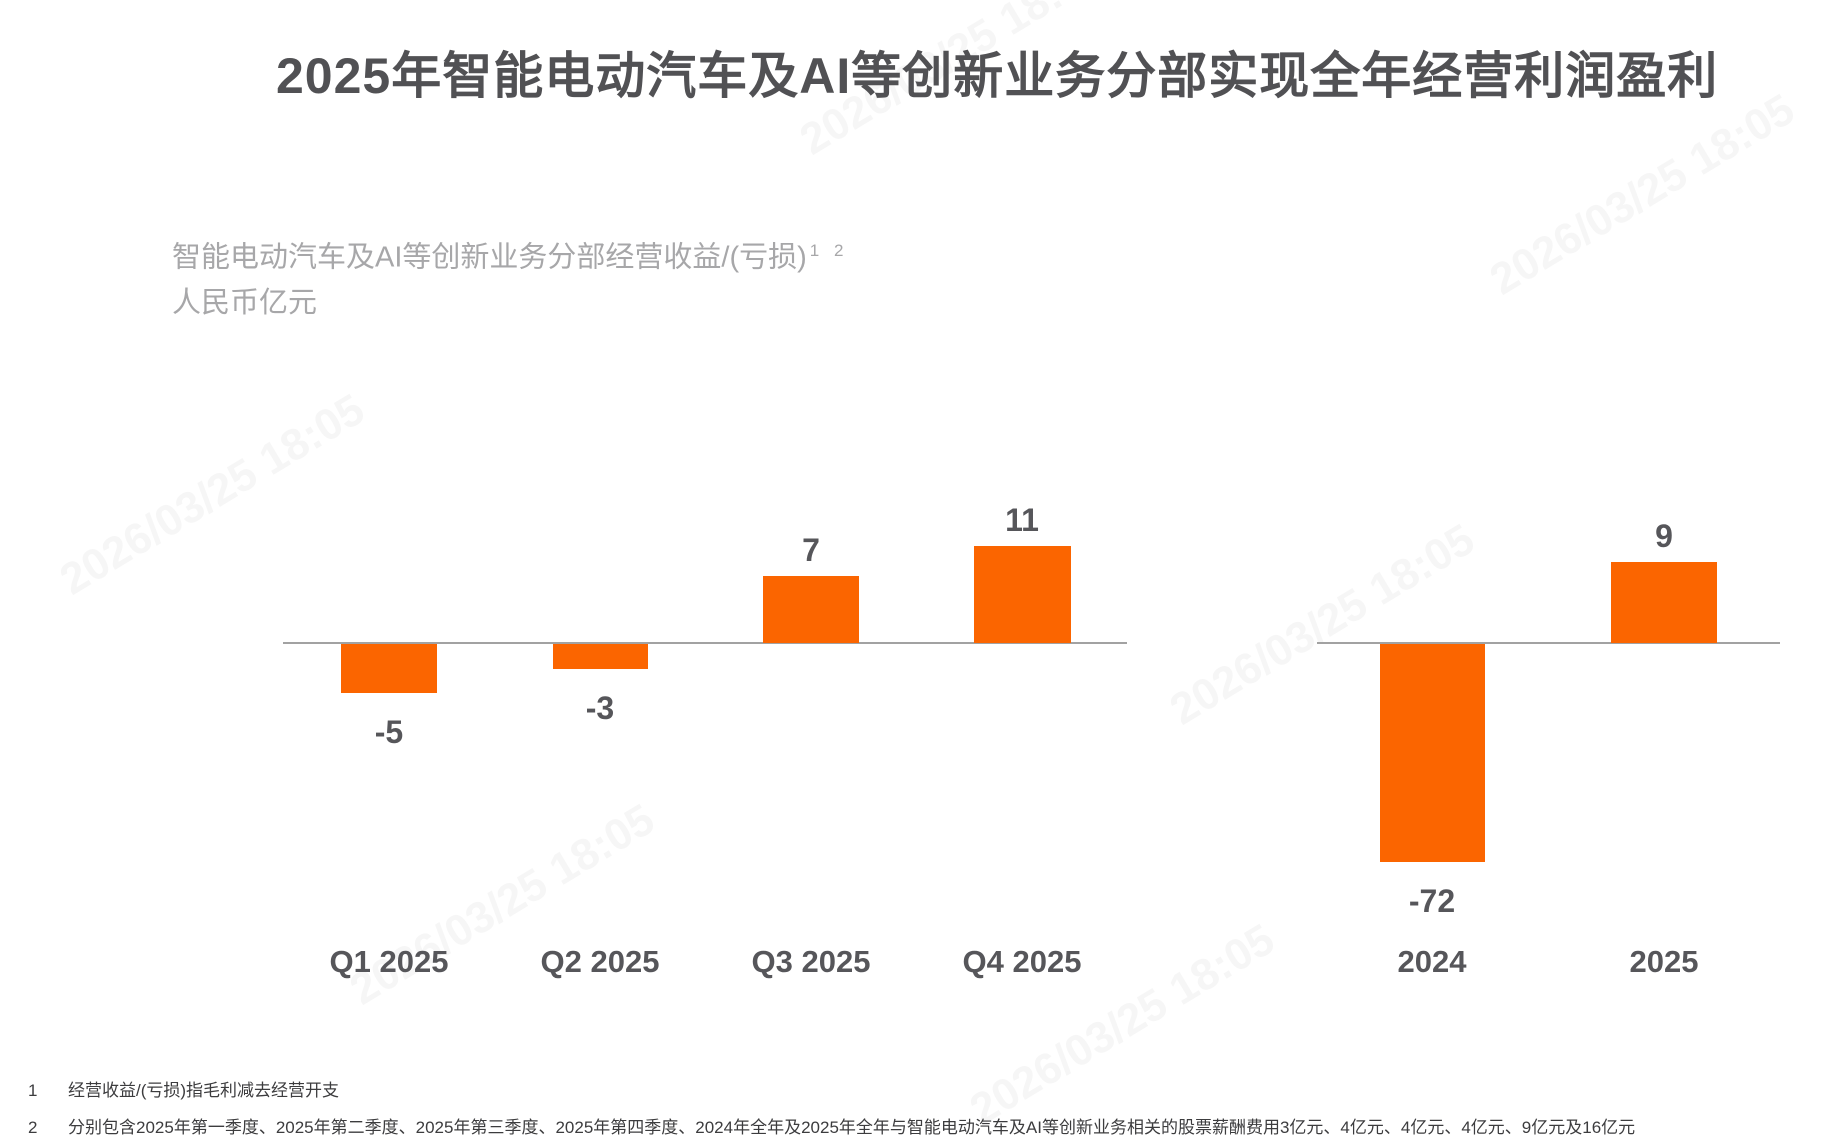 This screenshot has height=1144, width=1826. I want to click on value-label-2025: 9, so click(1664, 536).